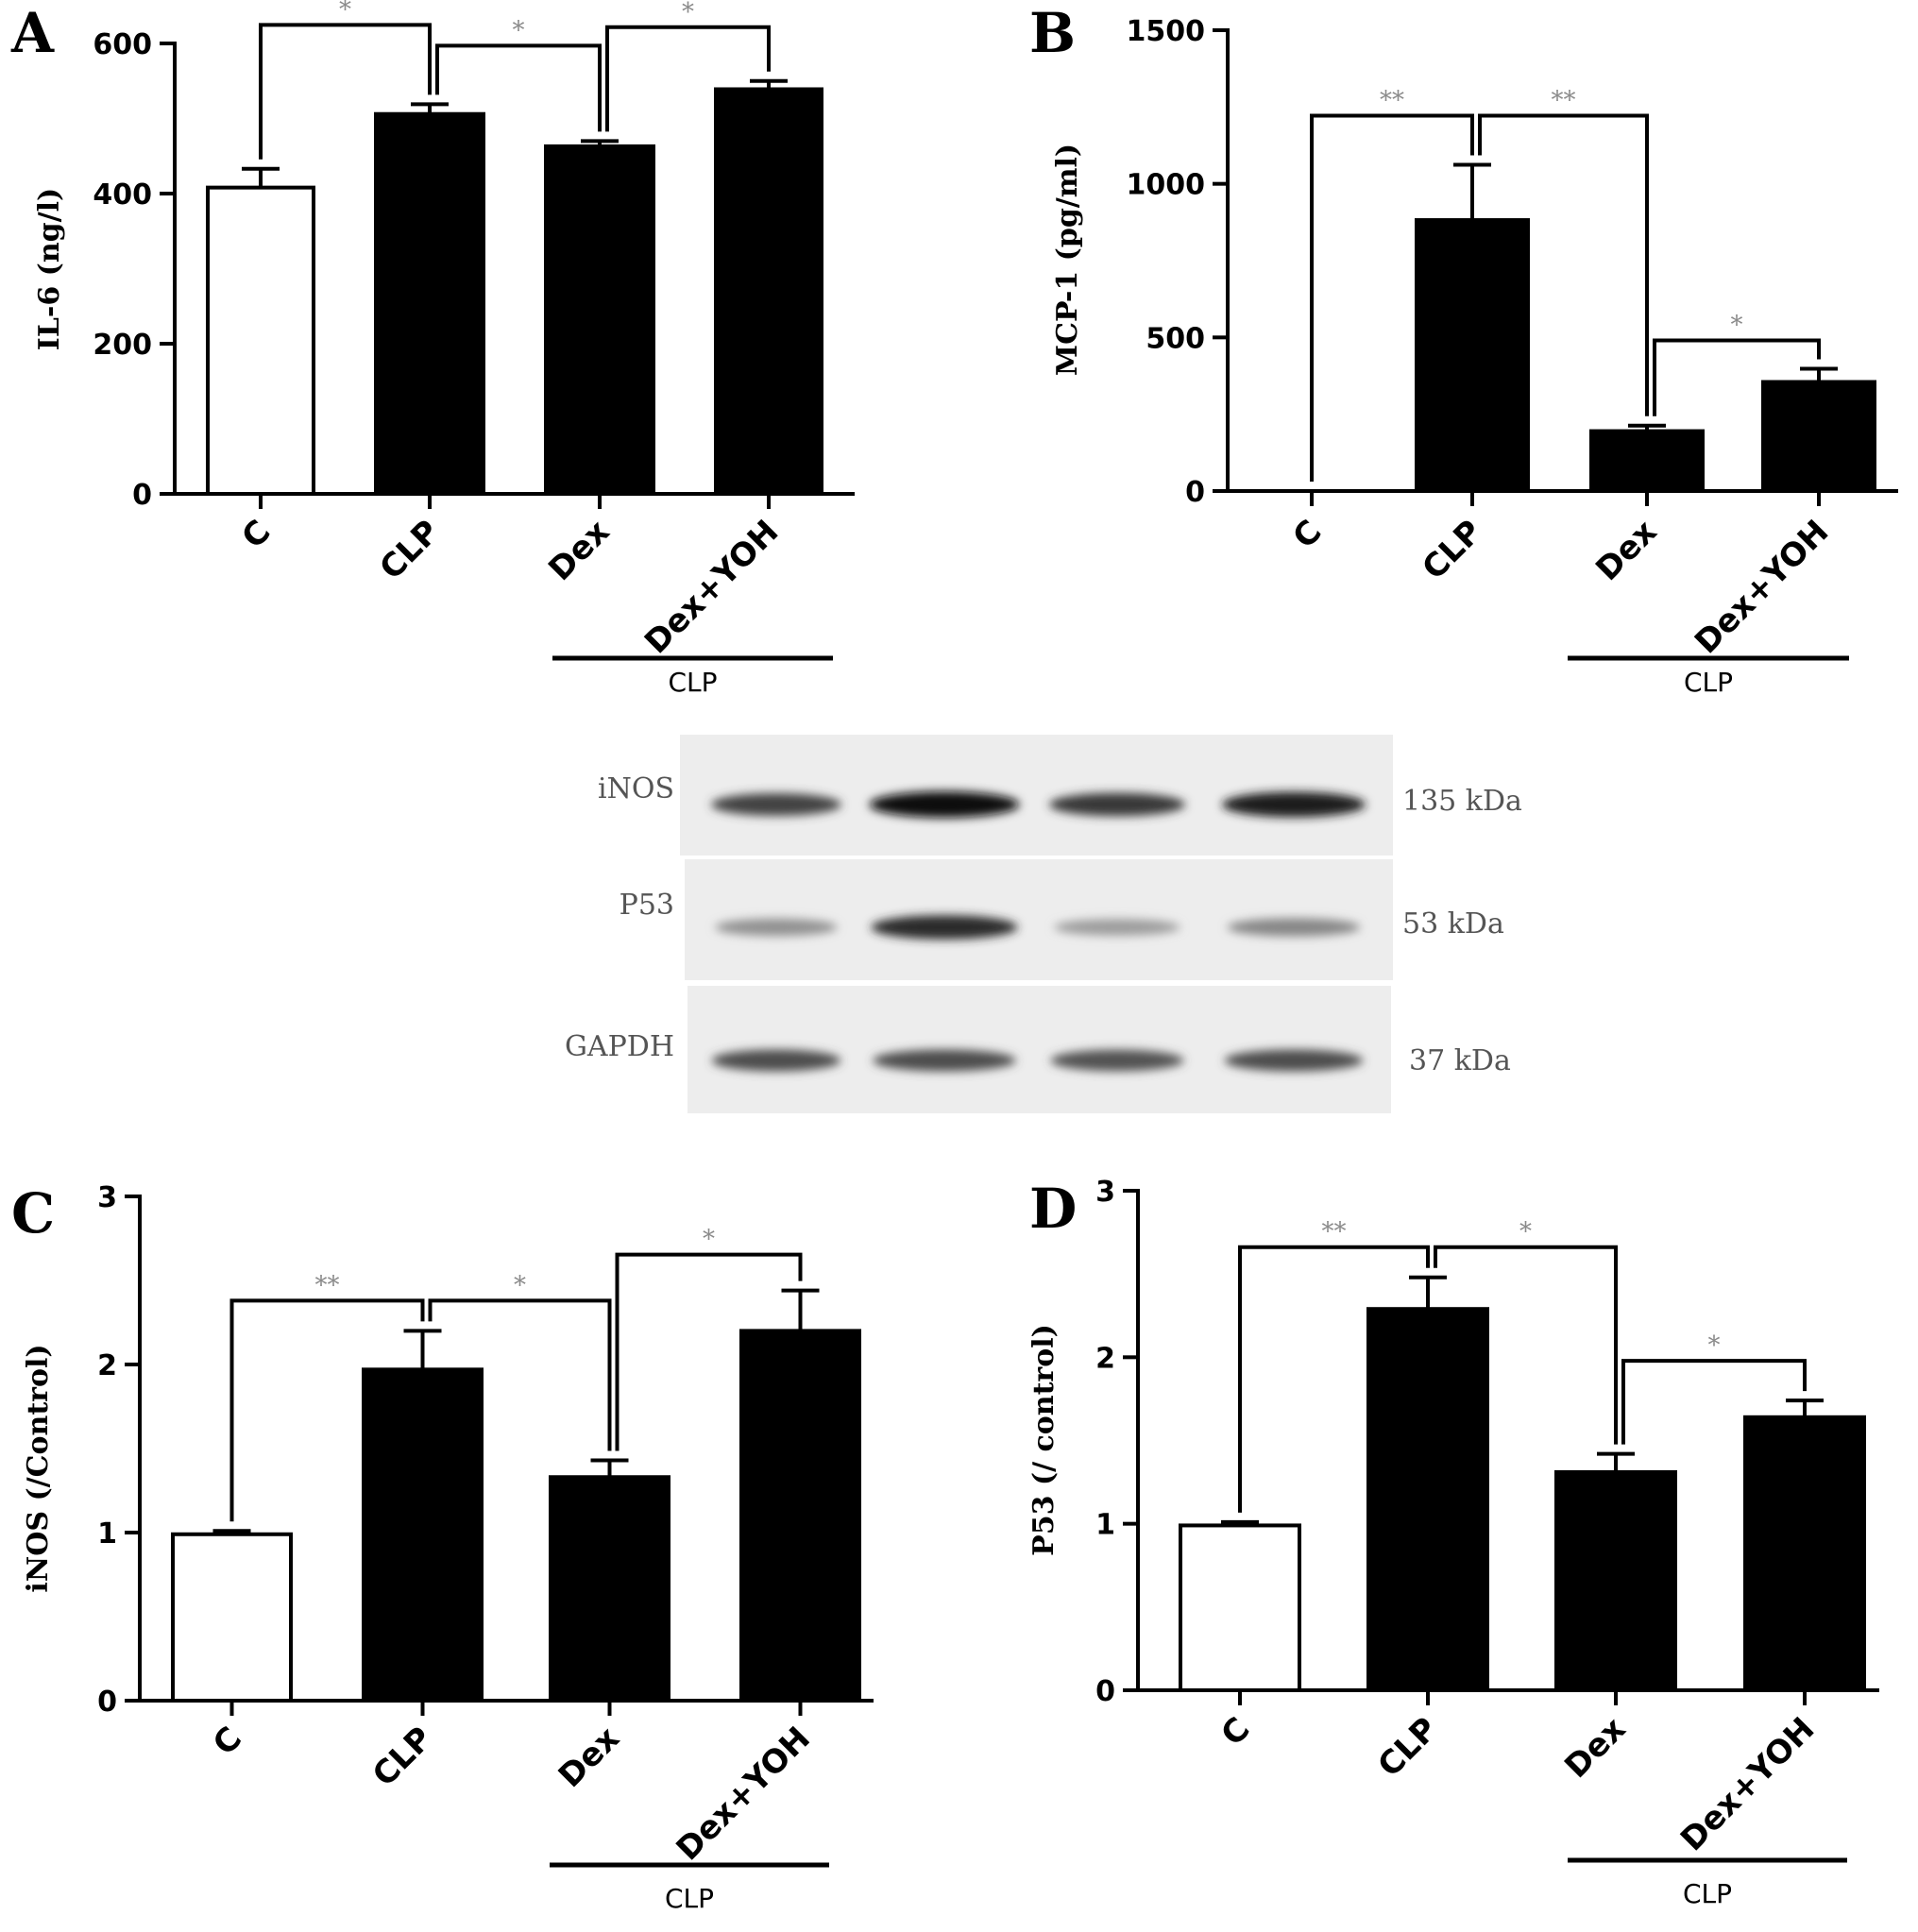 This screenshot has width=1918, height=1932. Describe the element at coordinates (1052, 33) in the screenshot. I see `panel-letter: B` at that location.